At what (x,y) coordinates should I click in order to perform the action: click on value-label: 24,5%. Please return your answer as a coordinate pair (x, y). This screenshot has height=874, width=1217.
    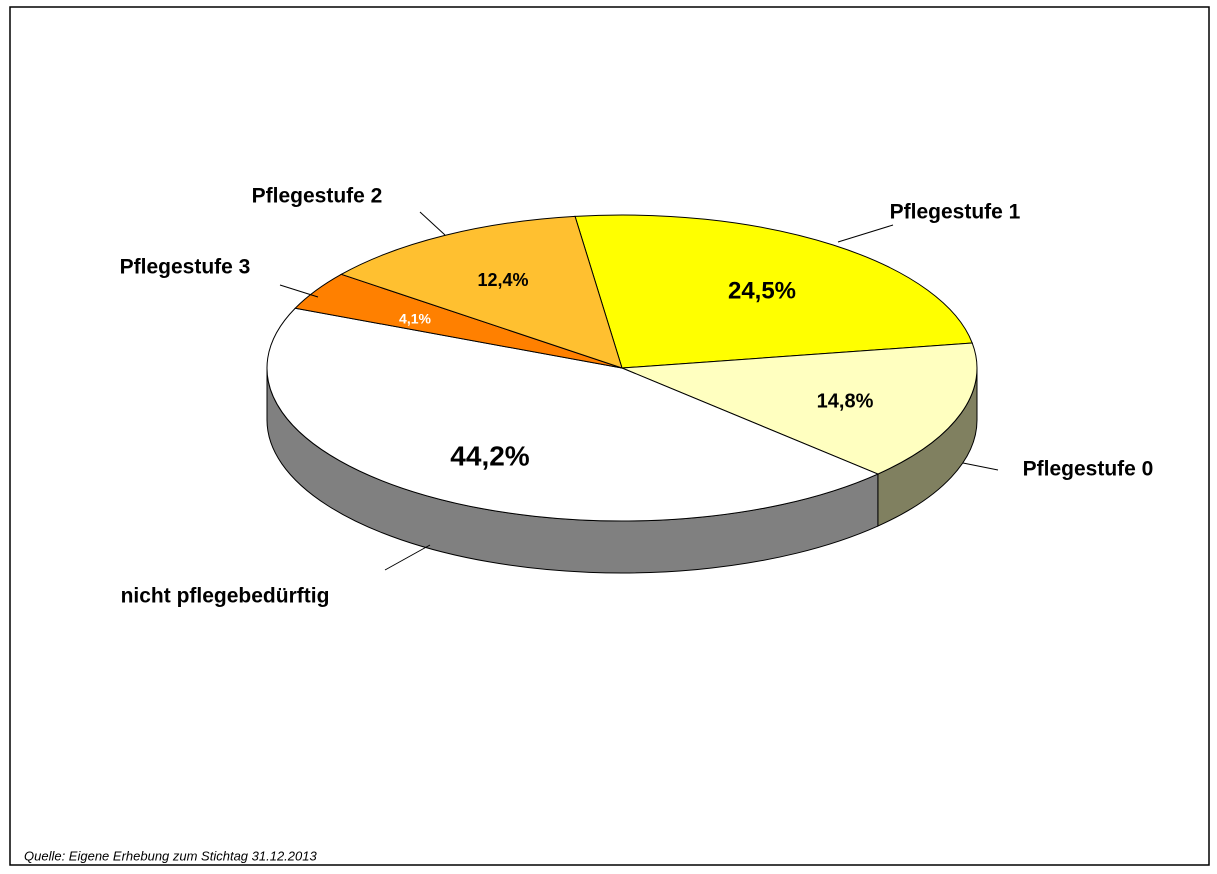
    Looking at the image, I should click on (762, 290).